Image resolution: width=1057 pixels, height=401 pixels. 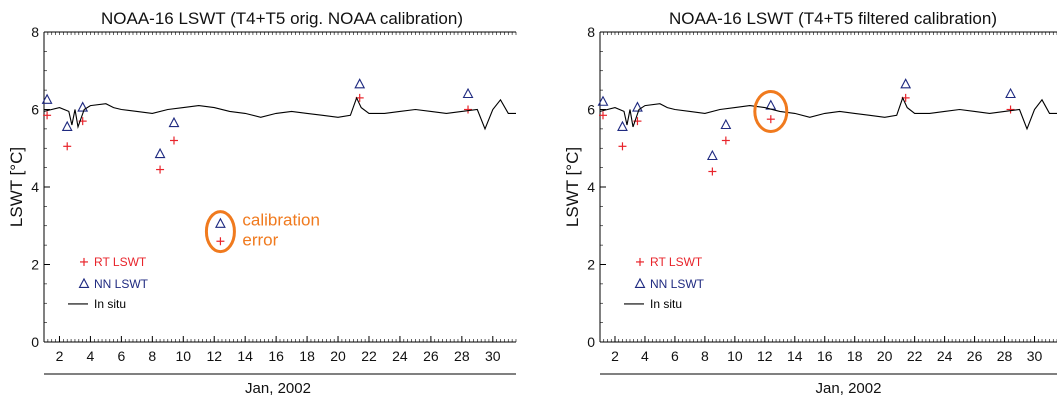 What do you see at coordinates (260, 240) in the screenshot?
I see `annotation-line-2: error` at bounding box center [260, 240].